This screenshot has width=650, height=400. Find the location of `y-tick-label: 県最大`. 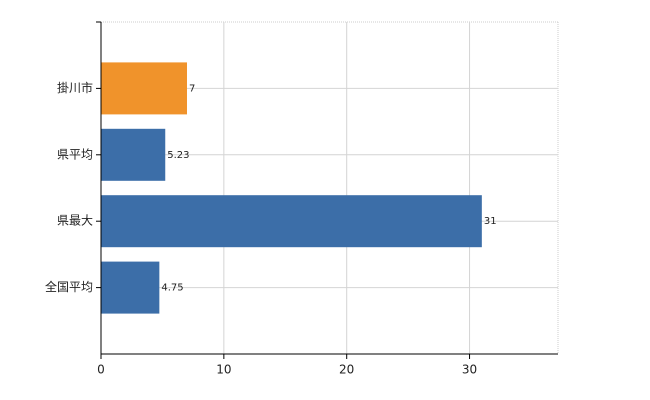

y-tick-label: 県最大 is located at coordinates (75, 221).